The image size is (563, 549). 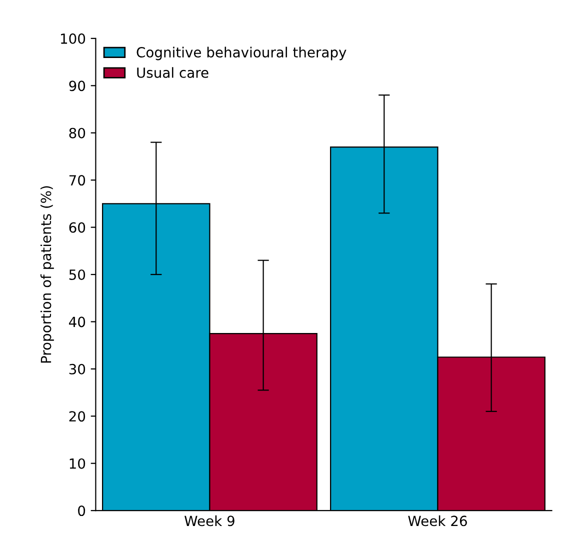 What do you see at coordinates (77, 86) in the screenshot?
I see `y-tick-label: 90` at bounding box center [77, 86].